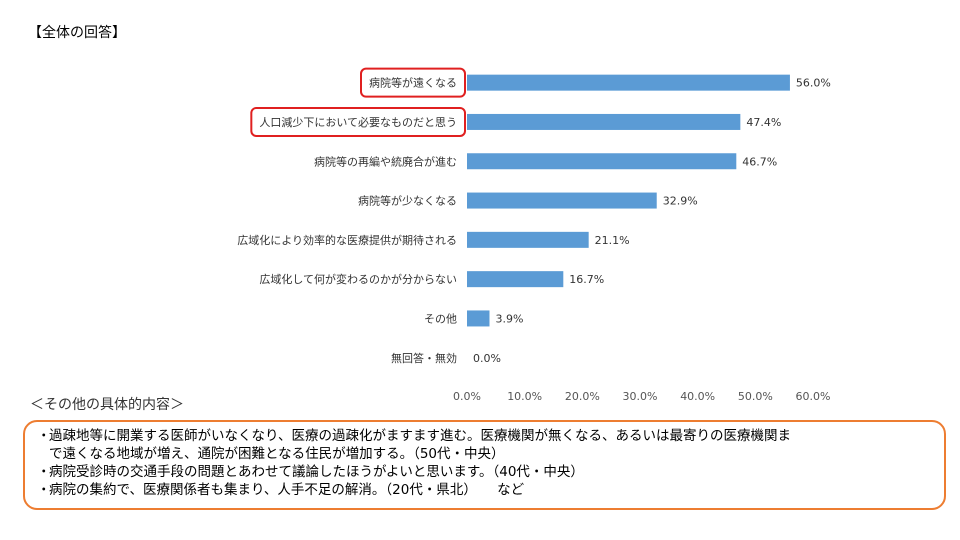  What do you see at coordinates (440, 318) in the screenshot?
I see `category-label: その他` at bounding box center [440, 318].